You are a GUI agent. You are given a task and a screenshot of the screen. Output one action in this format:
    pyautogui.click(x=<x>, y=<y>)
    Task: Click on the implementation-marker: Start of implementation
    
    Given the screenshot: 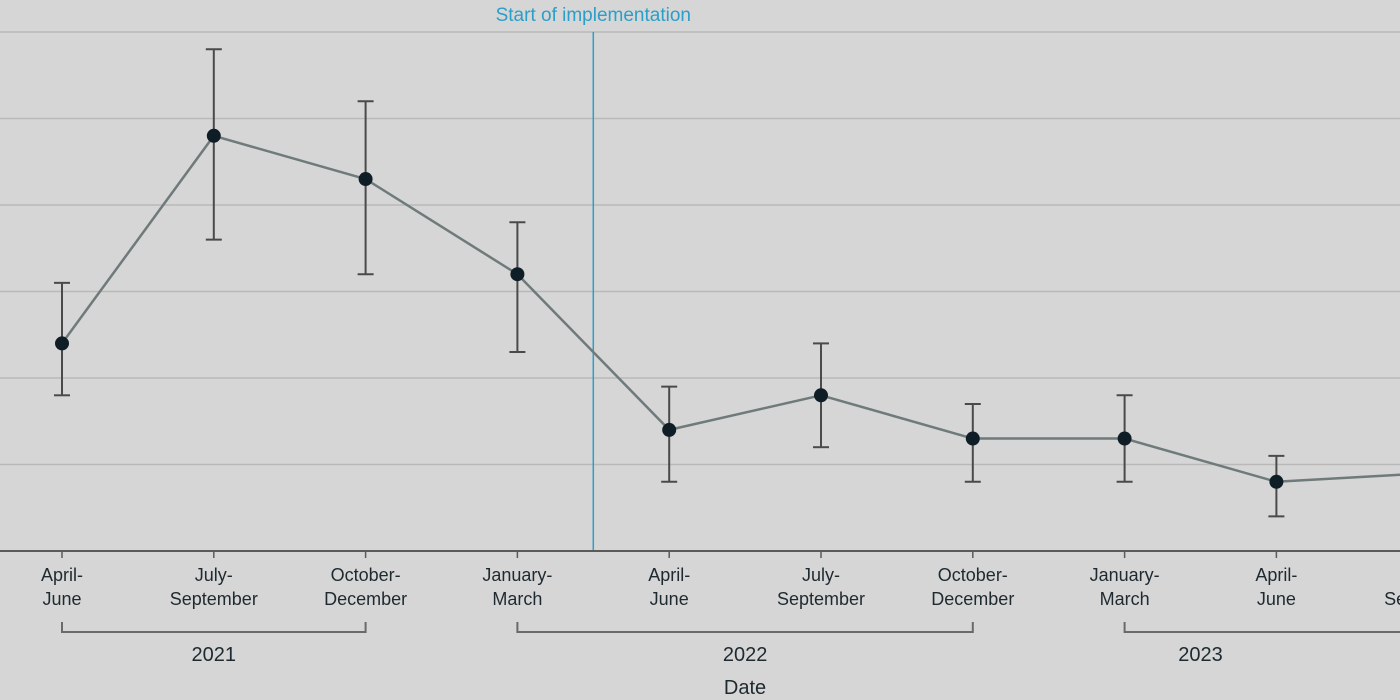 What is the action you would take?
    pyautogui.click(x=593, y=278)
    